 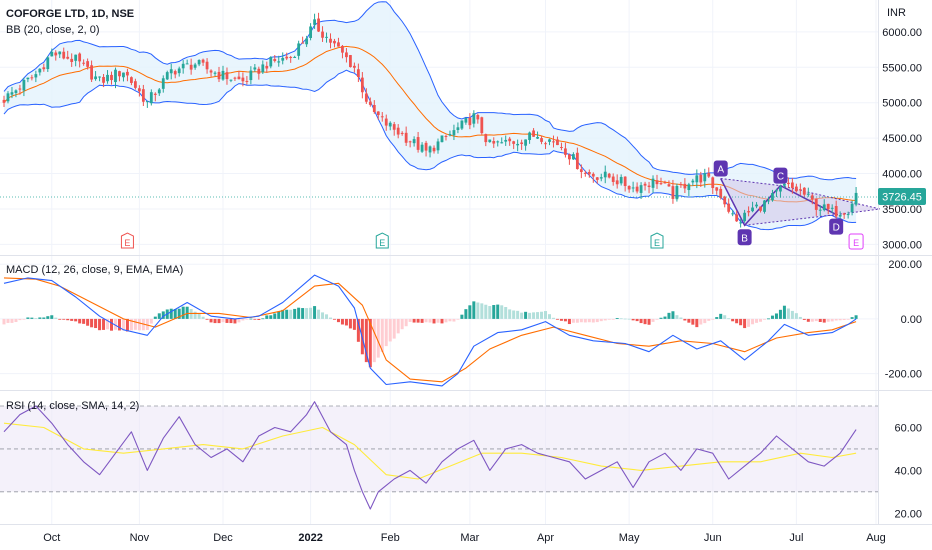 What do you see at coordinates (140, 538) in the screenshot?
I see `x-tick-label: Nov` at bounding box center [140, 538].